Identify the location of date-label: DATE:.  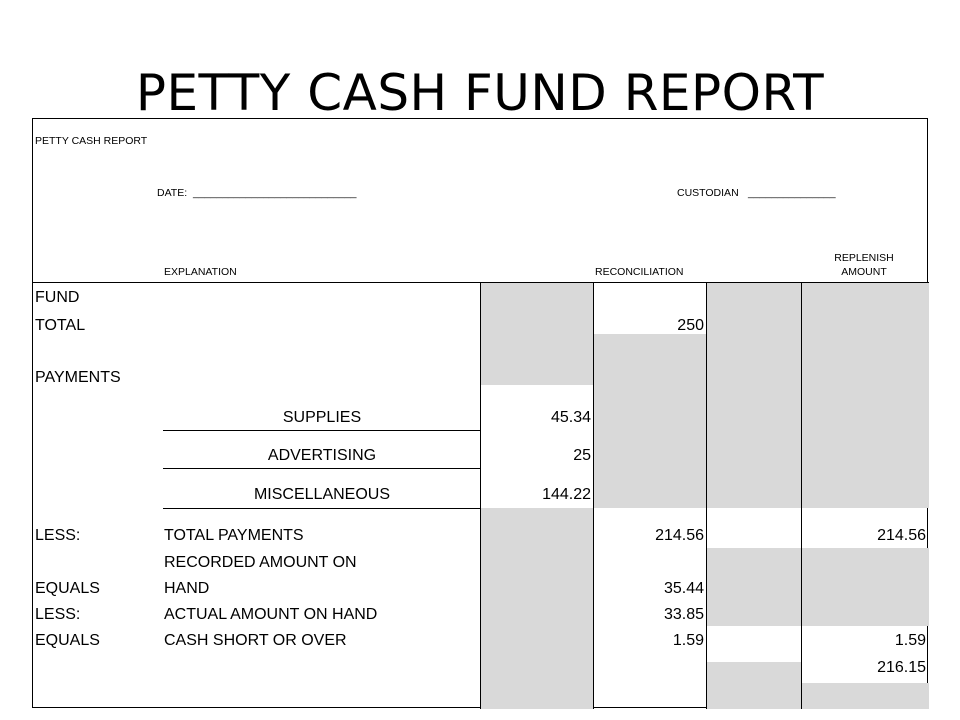
(172, 193).